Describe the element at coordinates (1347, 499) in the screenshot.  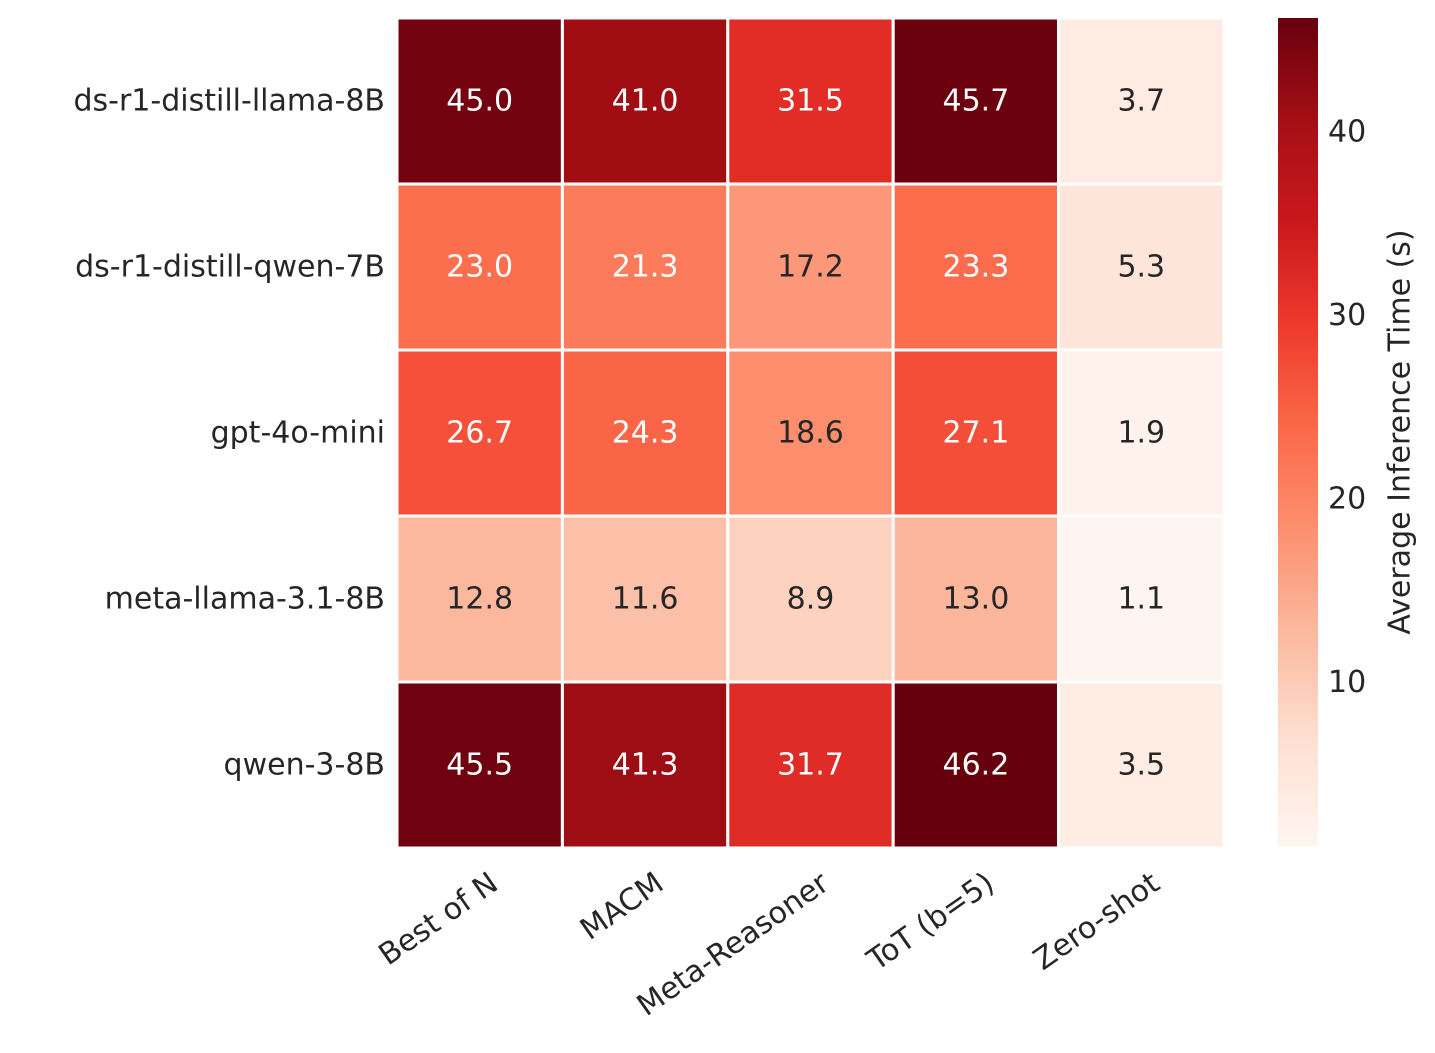
I see `colorbar-tick-label: 20` at that location.